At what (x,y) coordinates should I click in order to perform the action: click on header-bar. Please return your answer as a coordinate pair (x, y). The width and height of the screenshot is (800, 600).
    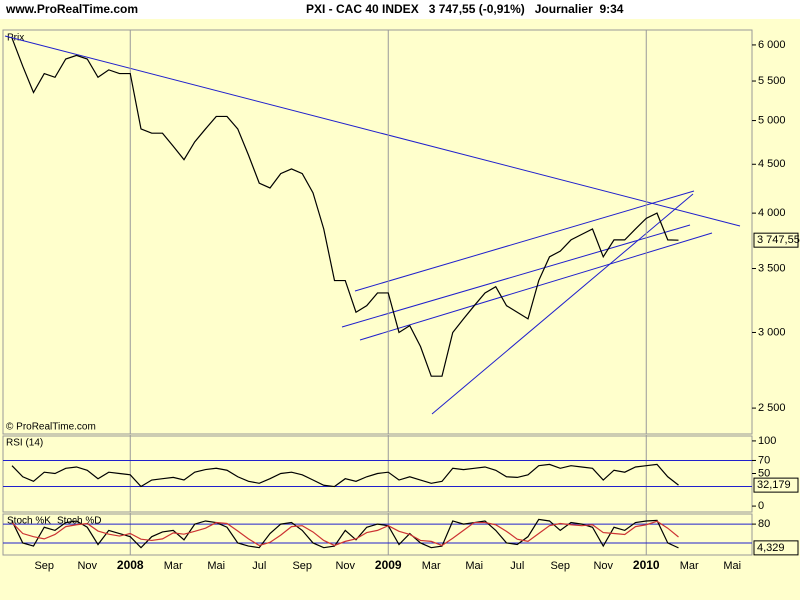
    Looking at the image, I should click on (400, 9).